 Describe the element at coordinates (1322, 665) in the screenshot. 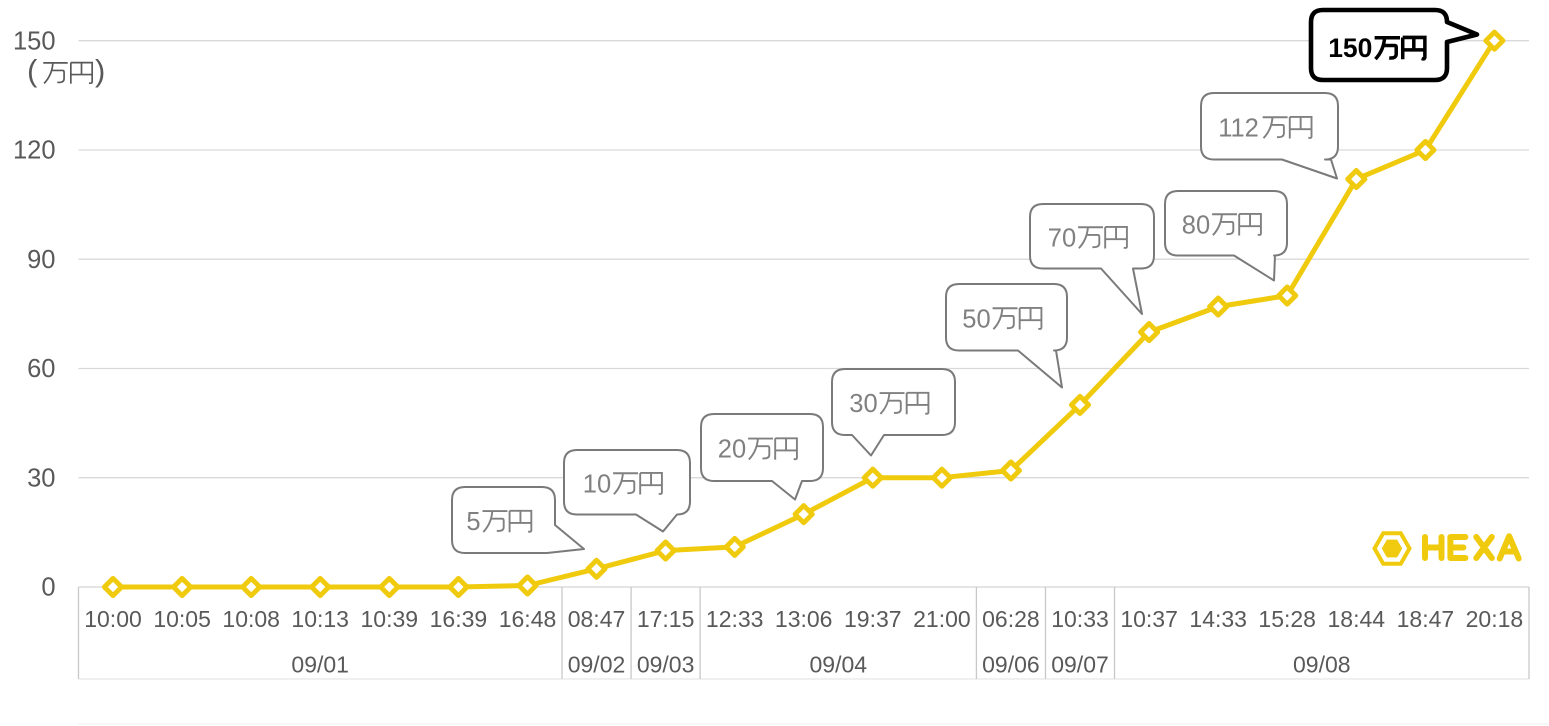

I see `svg-text: 09/08` at that location.